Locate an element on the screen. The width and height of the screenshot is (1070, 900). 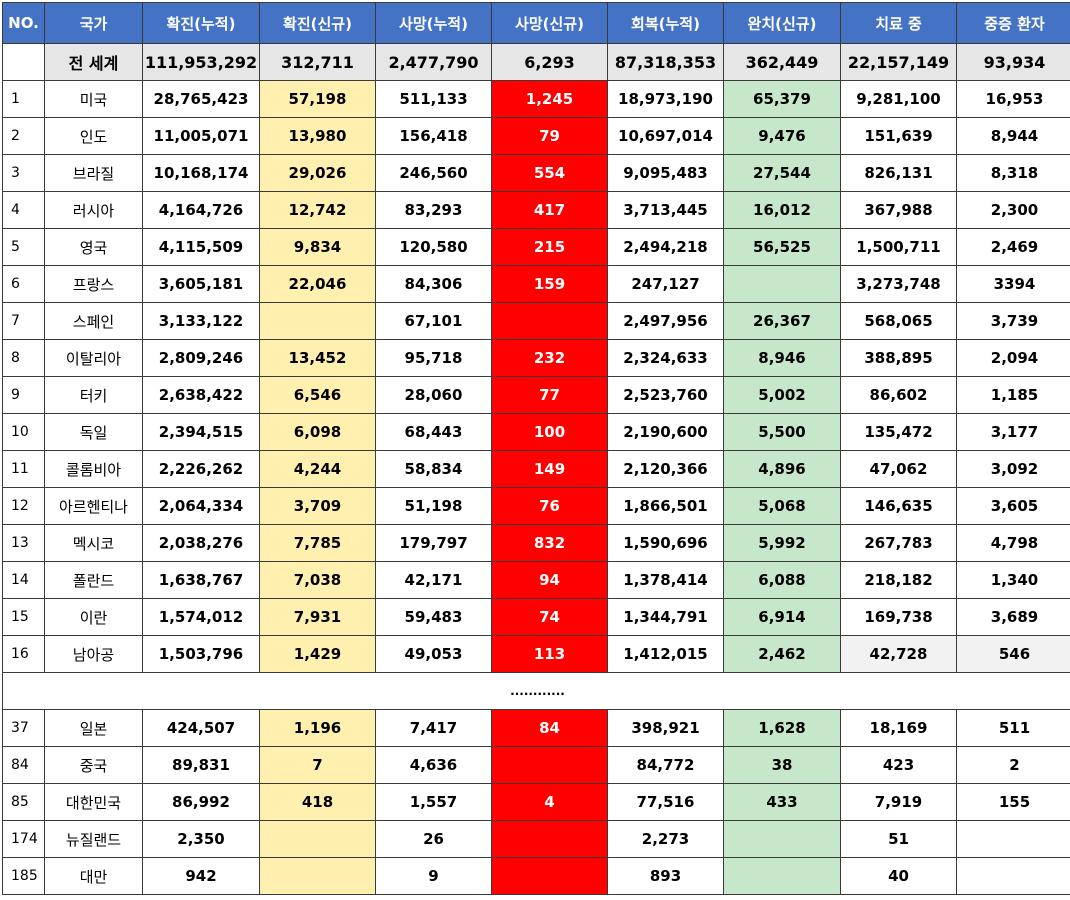
cell-confirmed-new: 6,546 is located at coordinates (317, 395).